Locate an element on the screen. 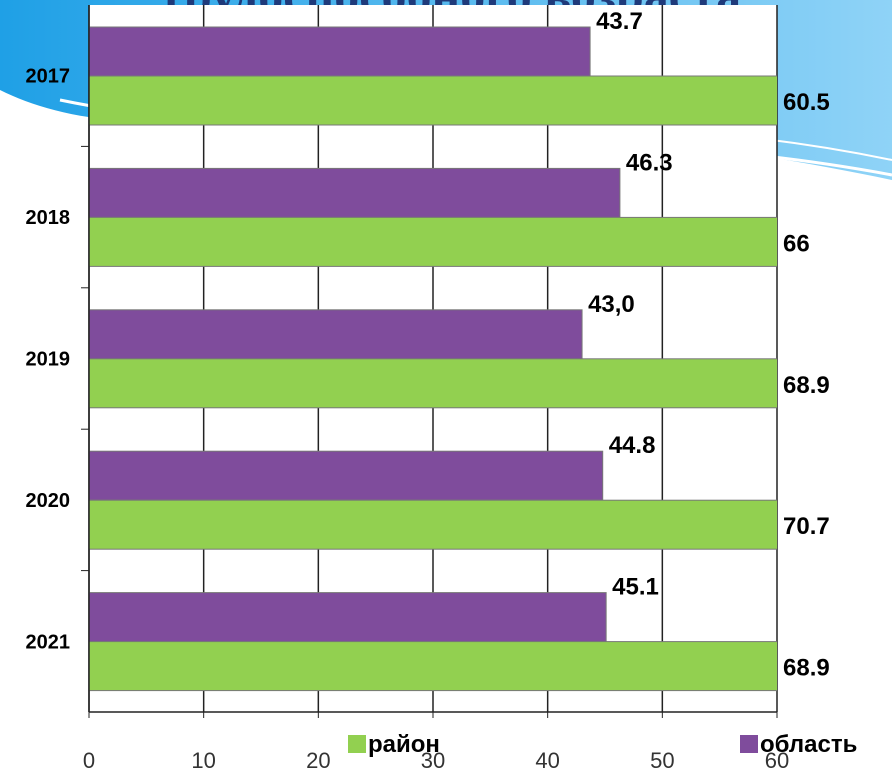  value-label: 43,0 is located at coordinates (611, 304).